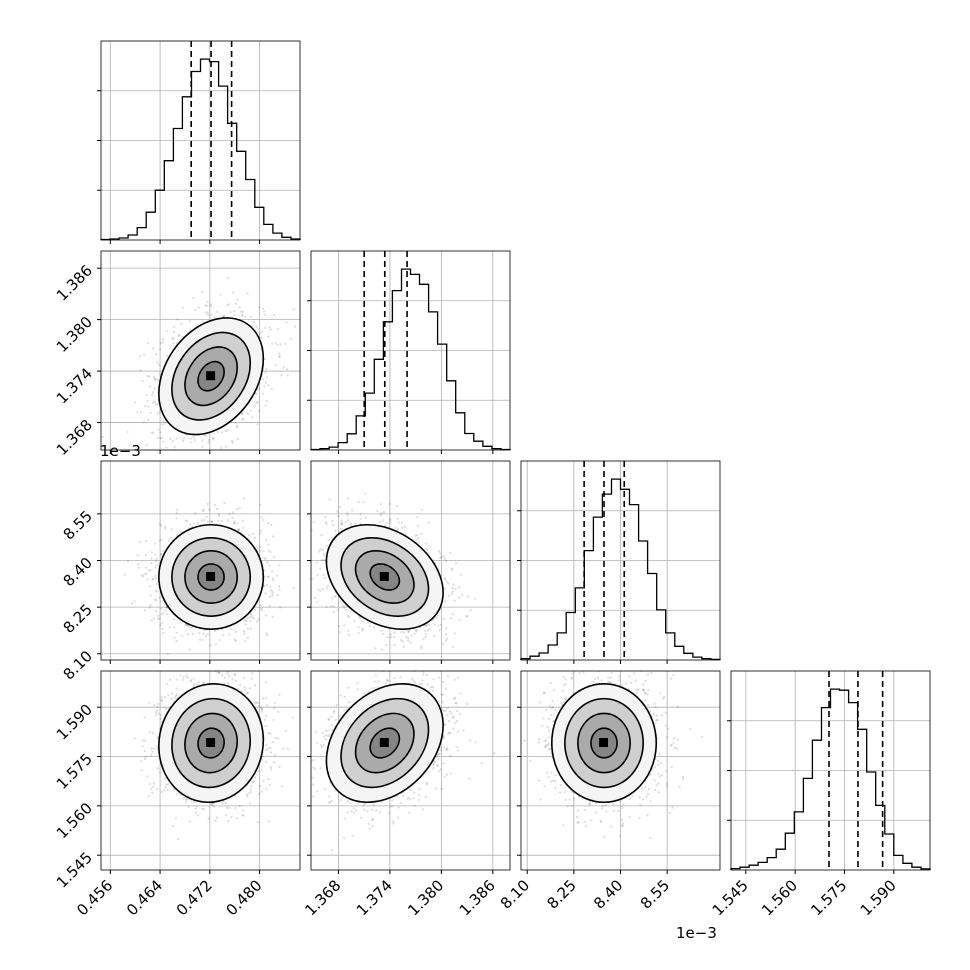  What do you see at coordinates (200, 350) in the screenshot?
I see `panel-content` at bounding box center [200, 350].